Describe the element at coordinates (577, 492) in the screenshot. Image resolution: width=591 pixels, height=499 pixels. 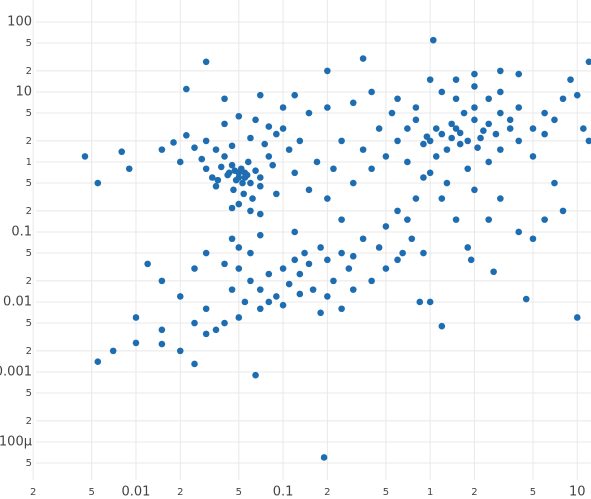
I see `x-tick-label: 10` at that location.